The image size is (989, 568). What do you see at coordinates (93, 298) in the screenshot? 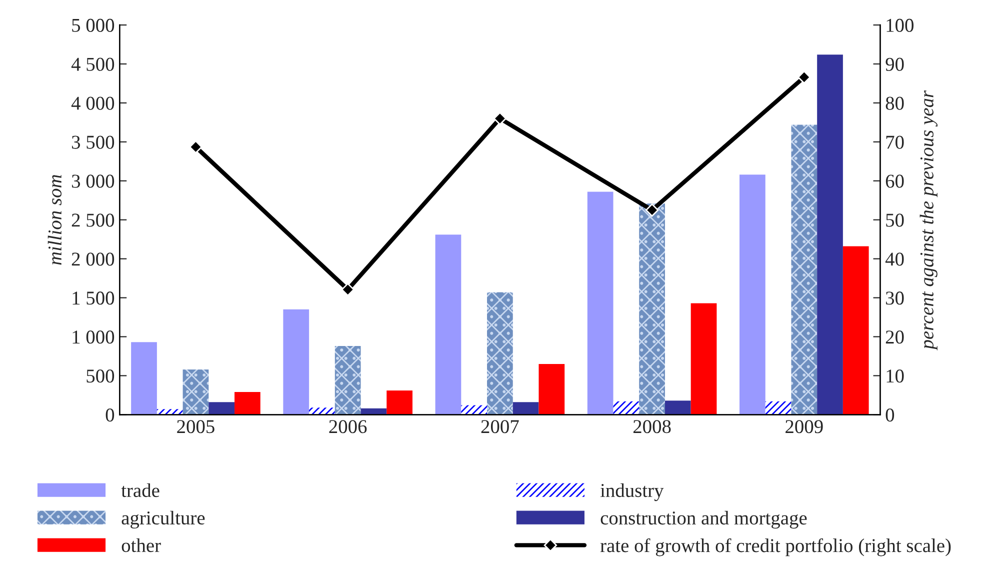
I see `y-tick-label: 1 500` at bounding box center [93, 298].